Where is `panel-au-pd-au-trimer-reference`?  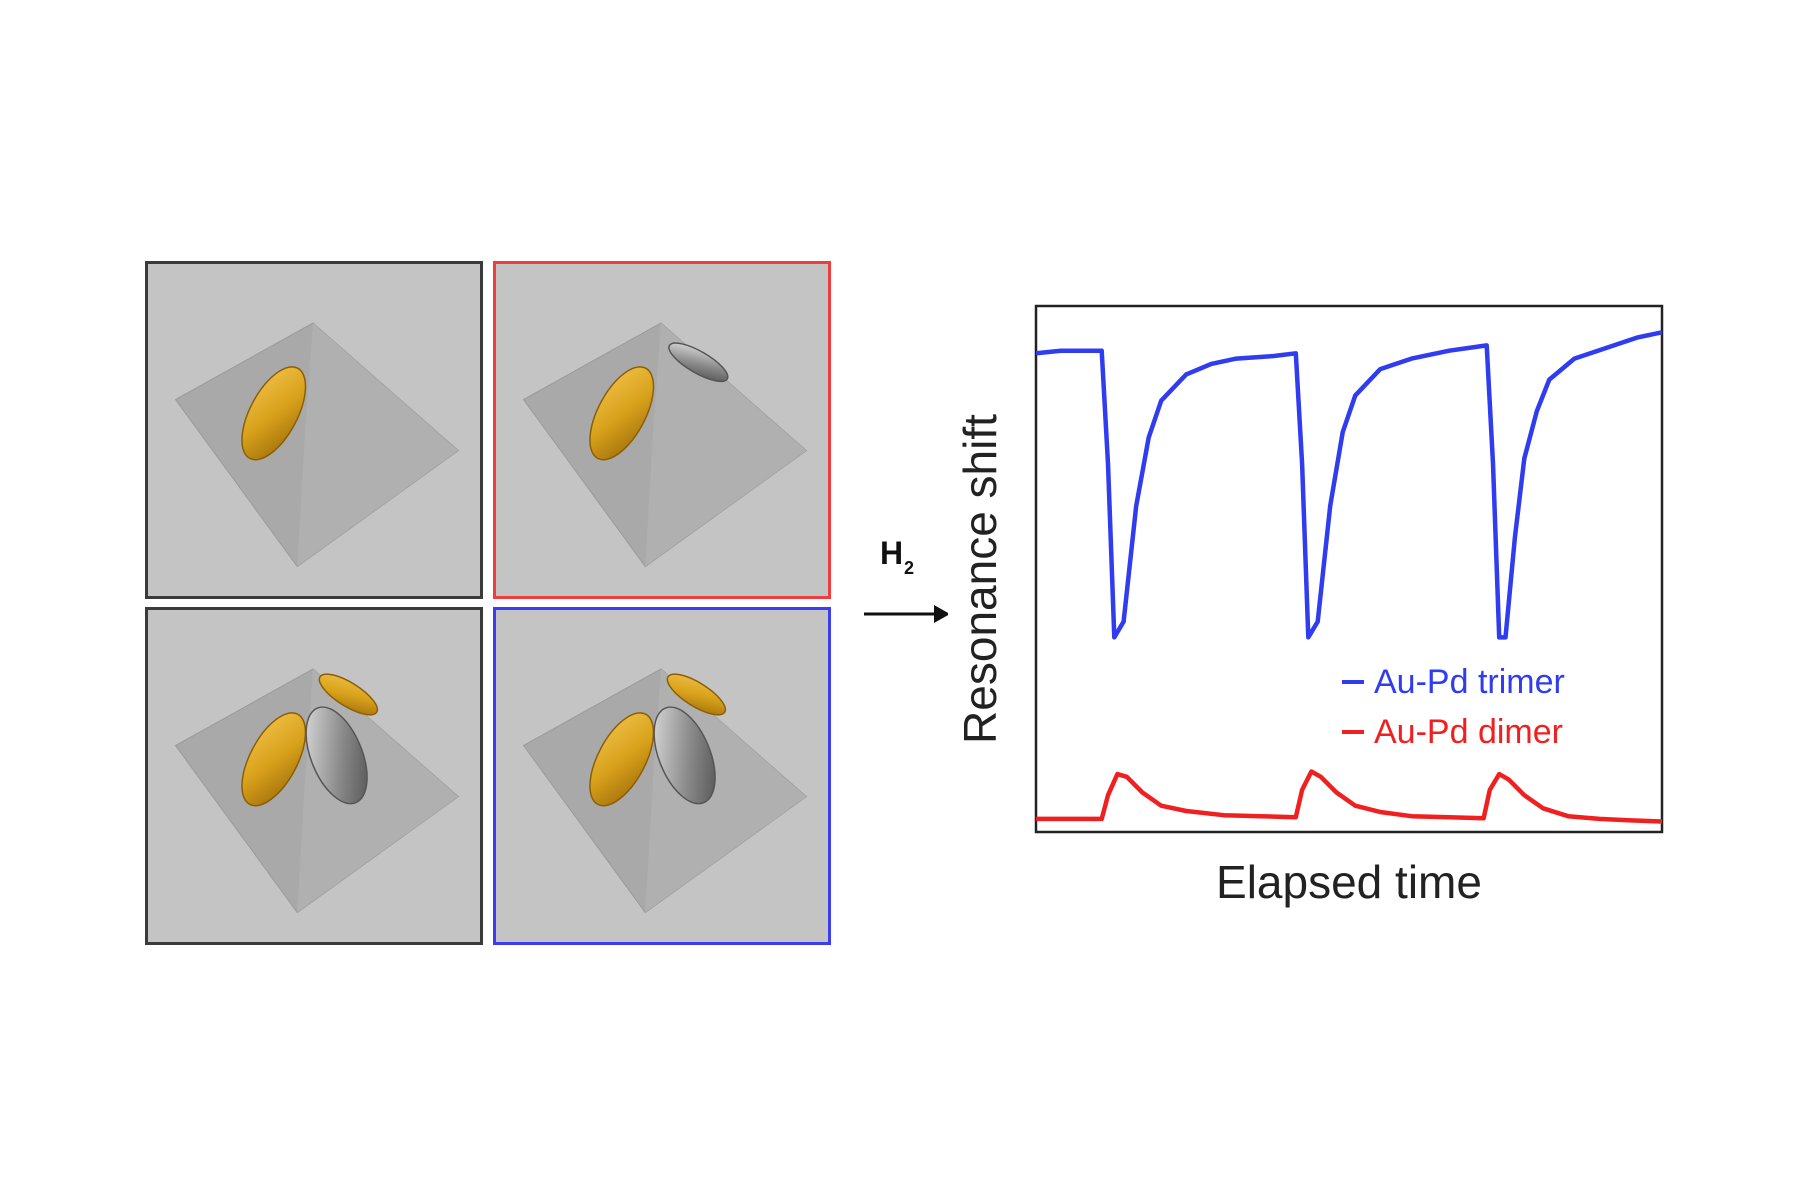 panel-au-pd-au-trimer-reference is located at coordinates (314, 776).